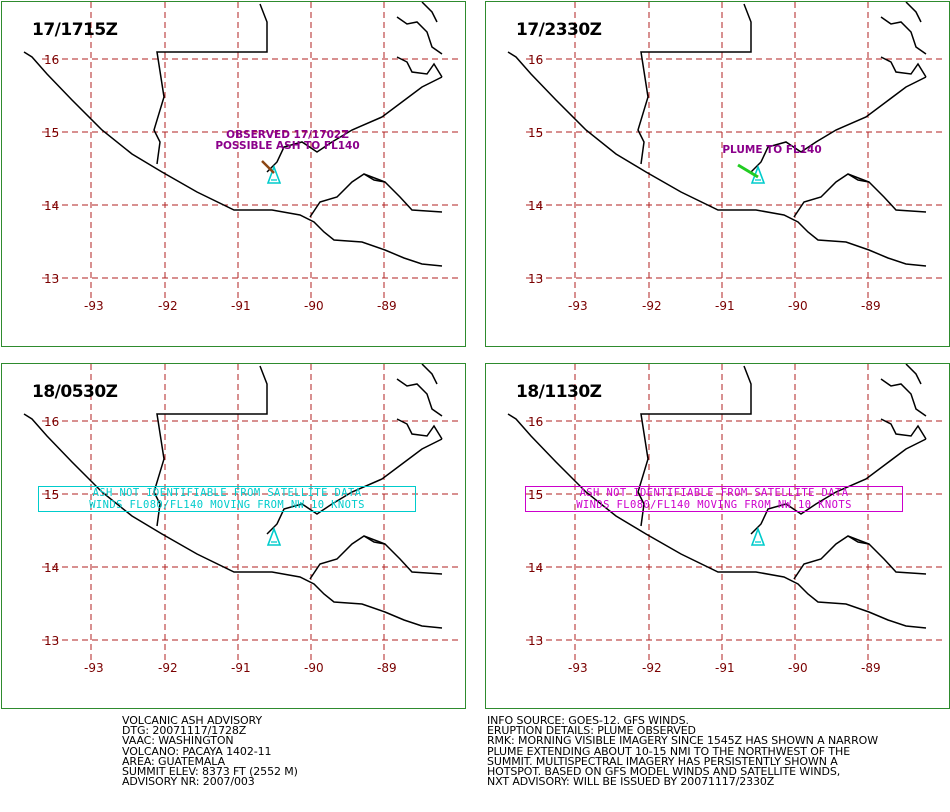 This screenshot has width=950, height=812. I want to click on panel-time-label: 18/0530Z, so click(75, 392).